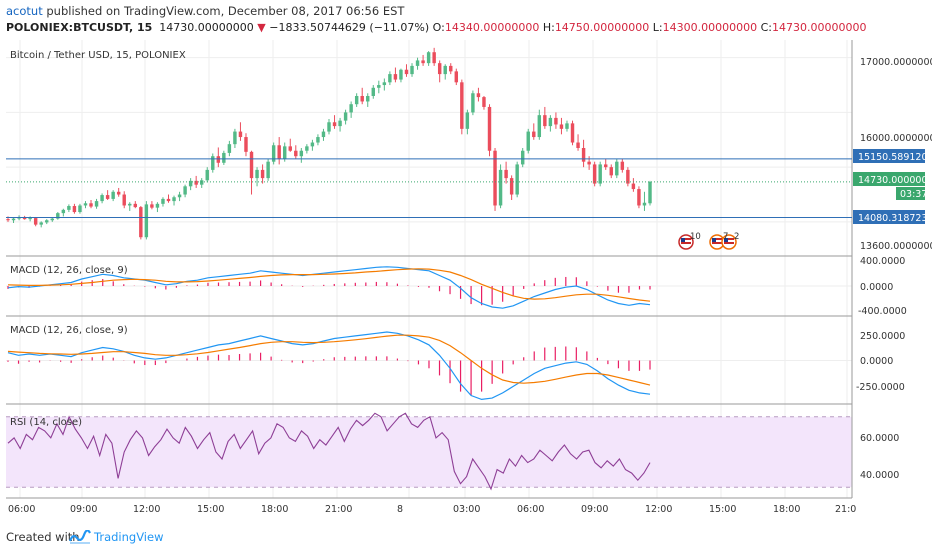 Image resolution: width=932 pixels, height=550 pixels. What do you see at coordinates (879, 457) in the screenshot?
I see `rsi-axis: 60.0000 40.0000` at bounding box center [879, 457].